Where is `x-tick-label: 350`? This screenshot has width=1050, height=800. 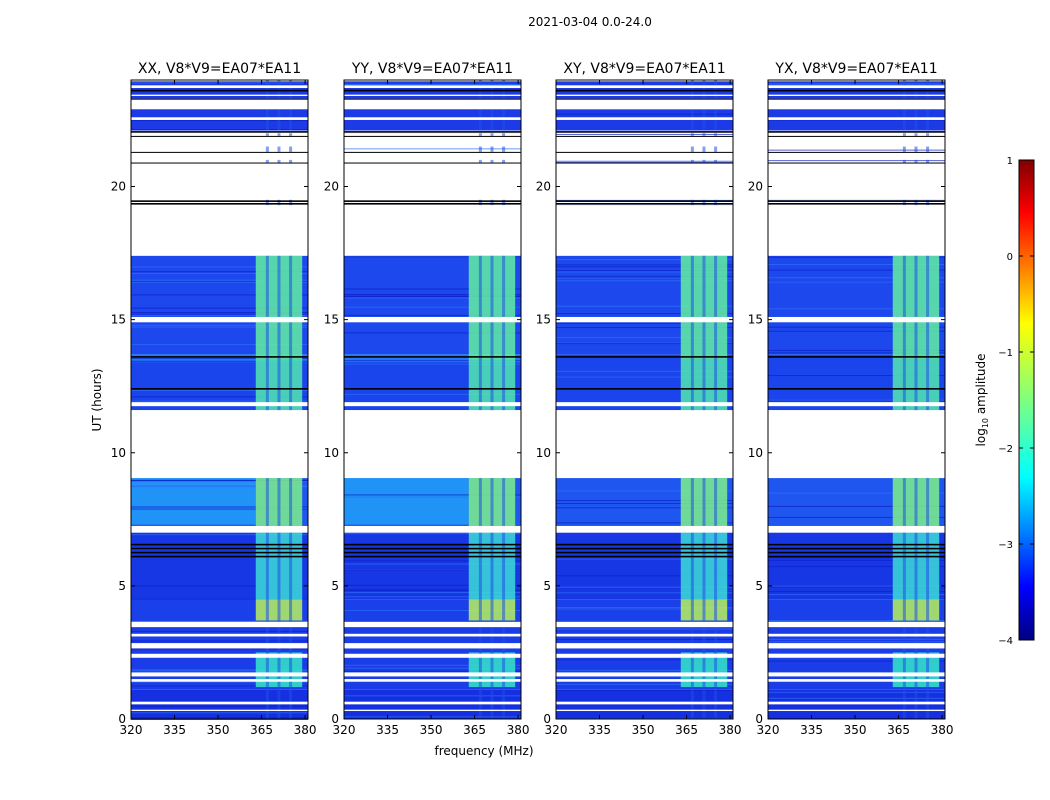 x-tick-label: 350 is located at coordinates (855, 730).